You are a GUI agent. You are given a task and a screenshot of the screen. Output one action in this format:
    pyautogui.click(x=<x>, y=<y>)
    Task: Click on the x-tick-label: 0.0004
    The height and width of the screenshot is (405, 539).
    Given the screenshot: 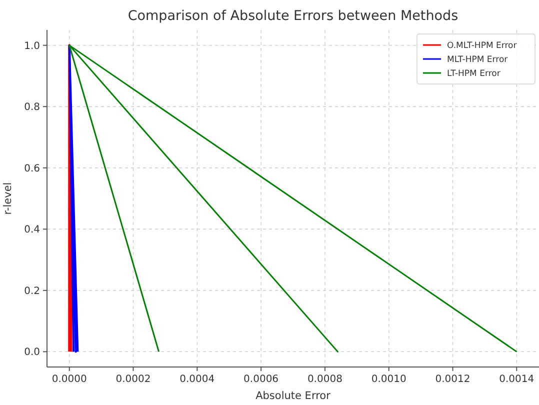 What is the action you would take?
    pyautogui.click(x=197, y=379)
    